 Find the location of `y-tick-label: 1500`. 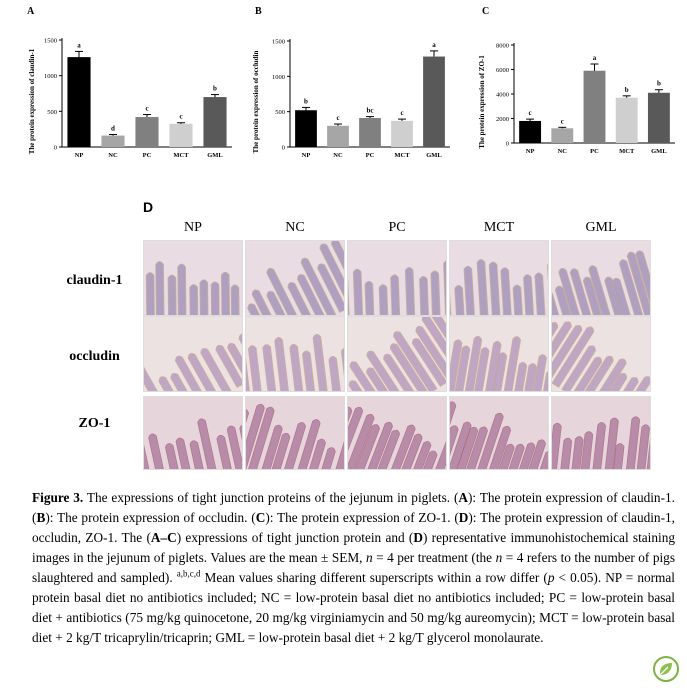

y-tick-label: 1500 is located at coordinates (278, 42).